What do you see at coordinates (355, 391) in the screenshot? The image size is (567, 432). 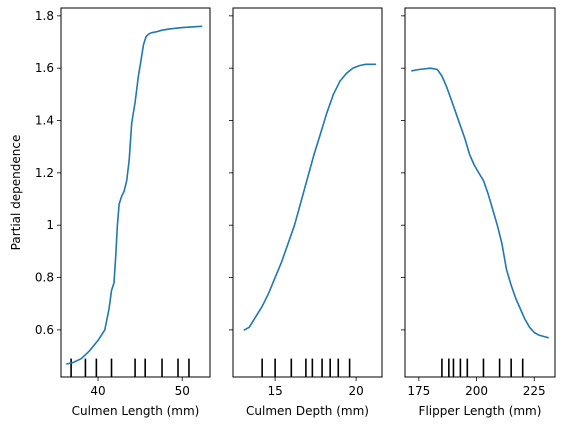 I see `x-tick-label: 20` at bounding box center [355, 391].